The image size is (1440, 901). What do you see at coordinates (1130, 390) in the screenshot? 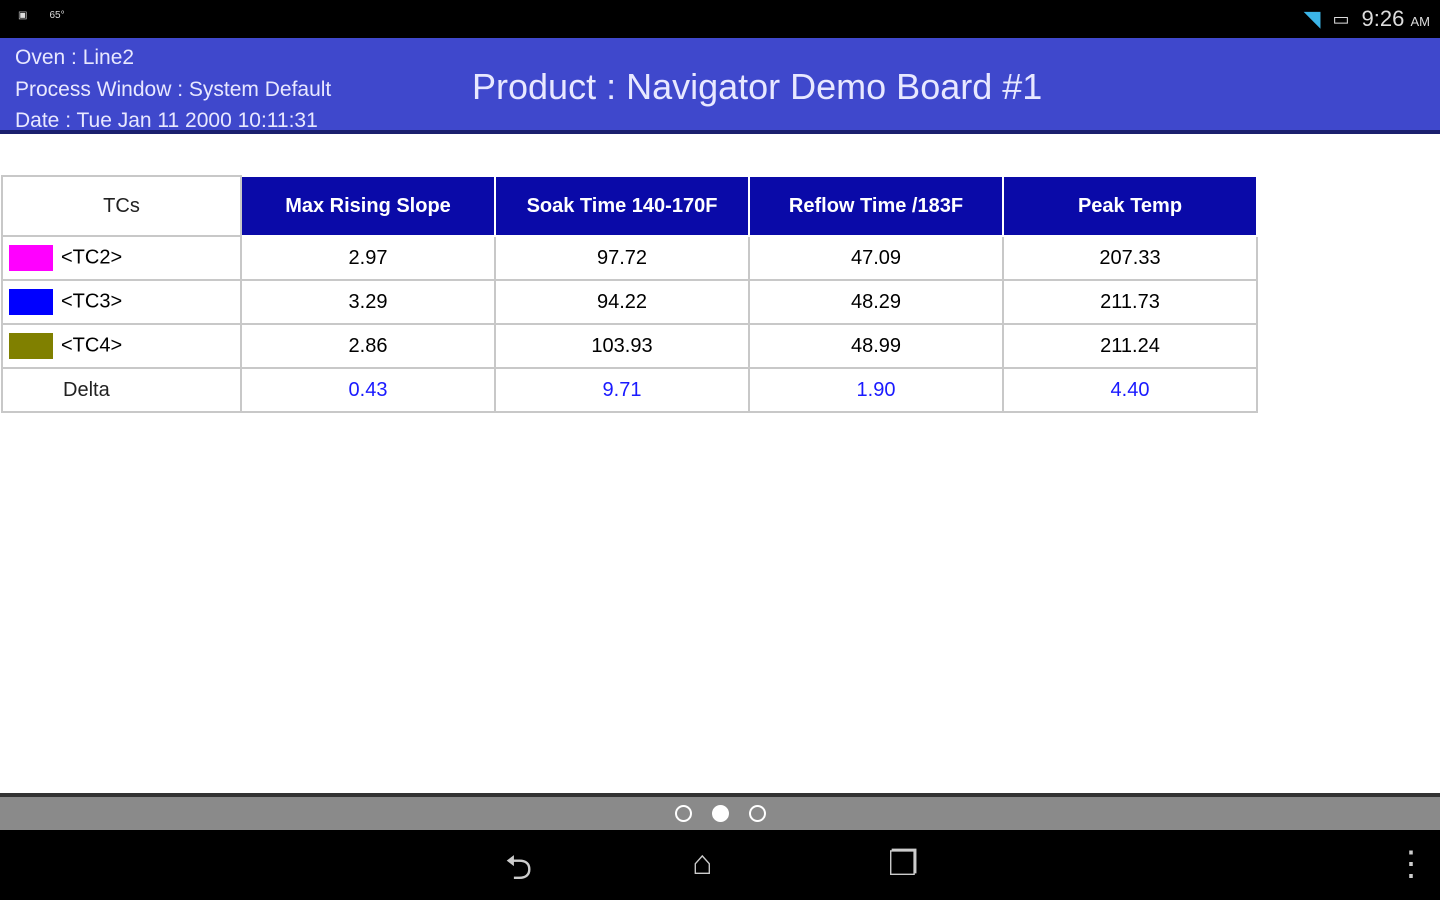
I see `table-cell: 4.40` at bounding box center [1130, 390].